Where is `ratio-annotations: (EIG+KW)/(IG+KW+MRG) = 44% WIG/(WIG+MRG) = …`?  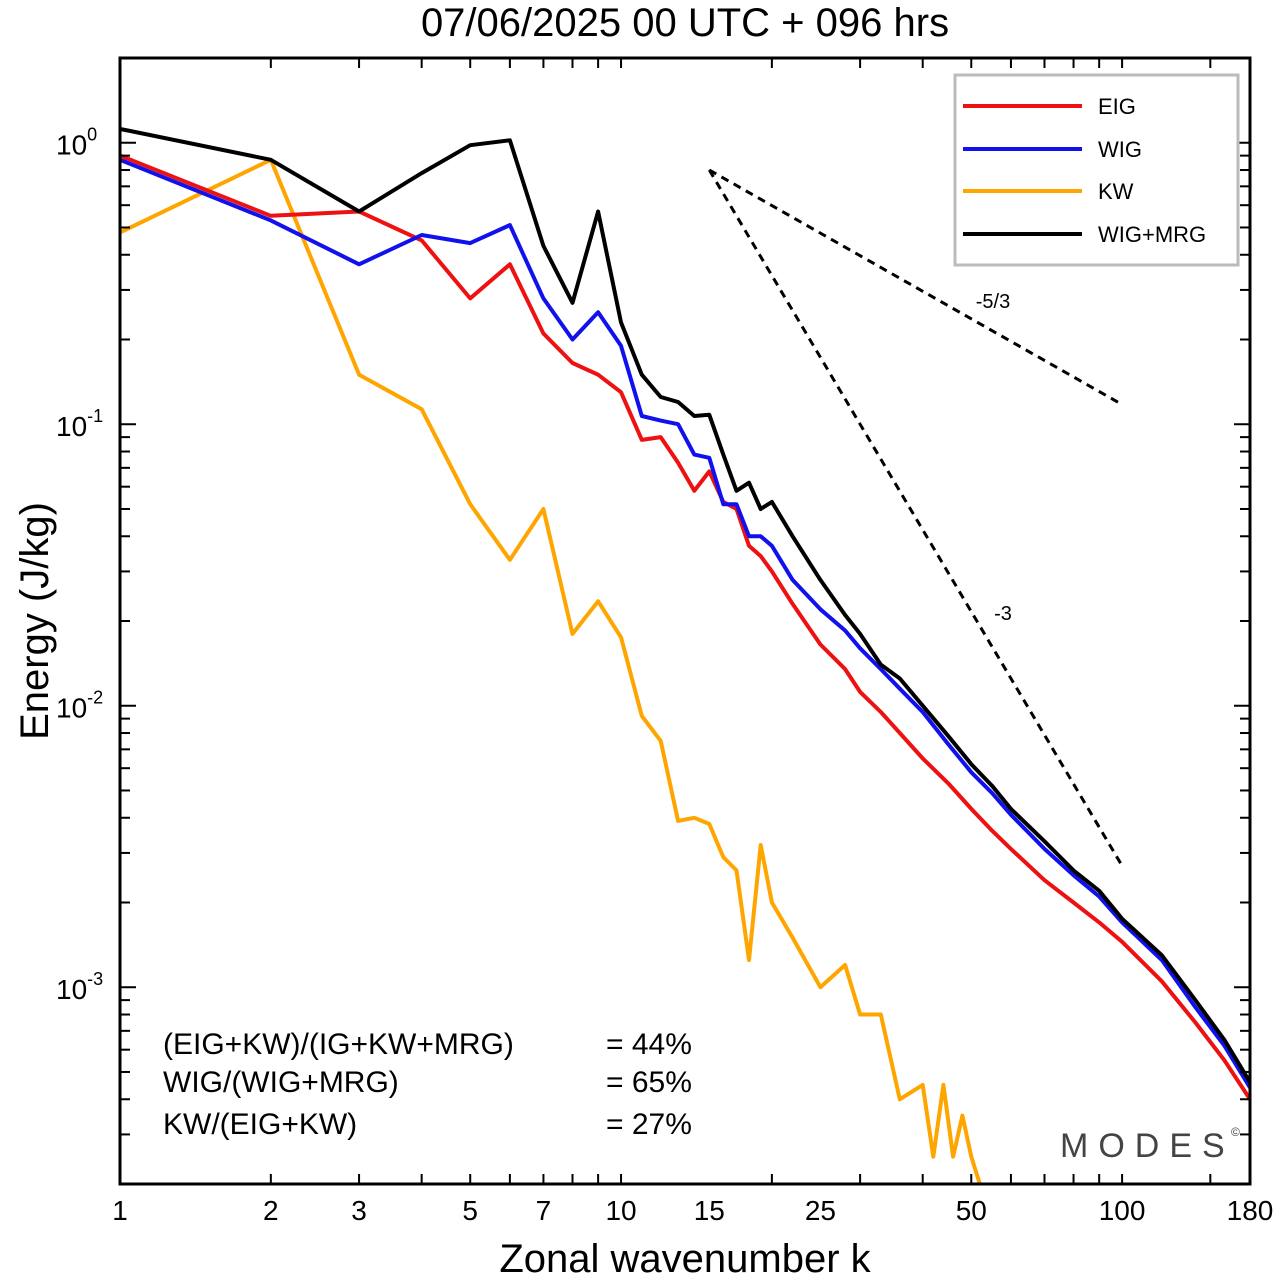
ratio-annotations: (EIG+KW)/(IG+KW+MRG) = 44% WIG/(WIG+MRG) = … is located at coordinates (427, 1084).